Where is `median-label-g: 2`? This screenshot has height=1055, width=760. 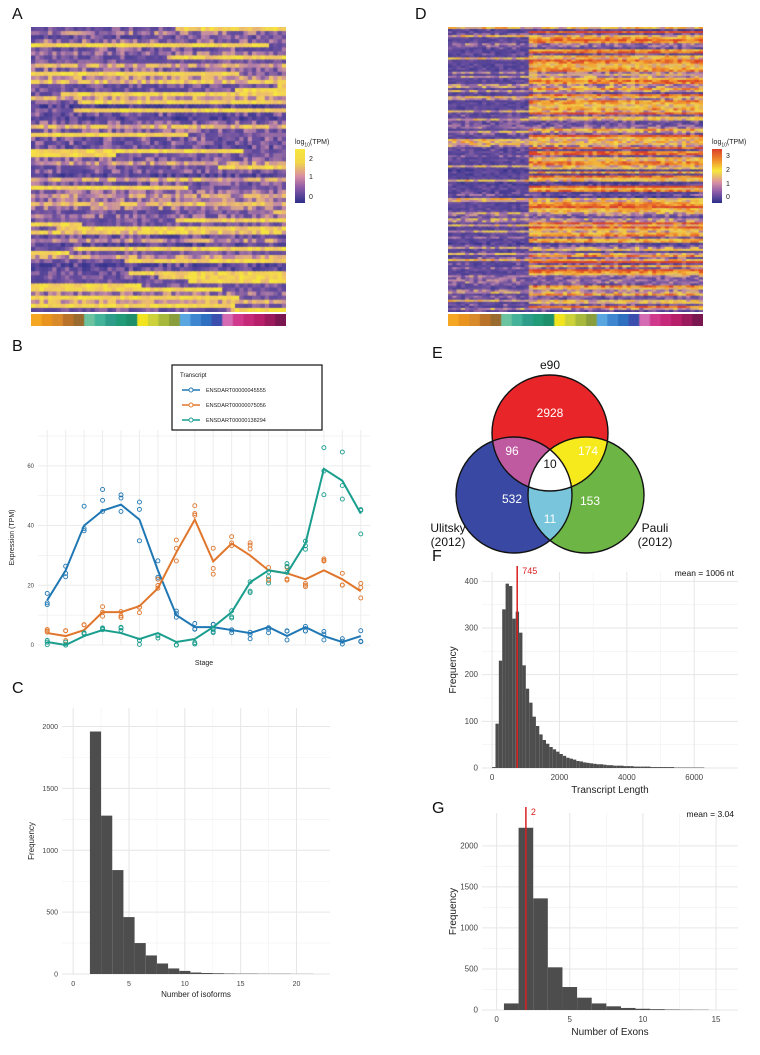
median-label-g: 2 is located at coordinates (533, 812).